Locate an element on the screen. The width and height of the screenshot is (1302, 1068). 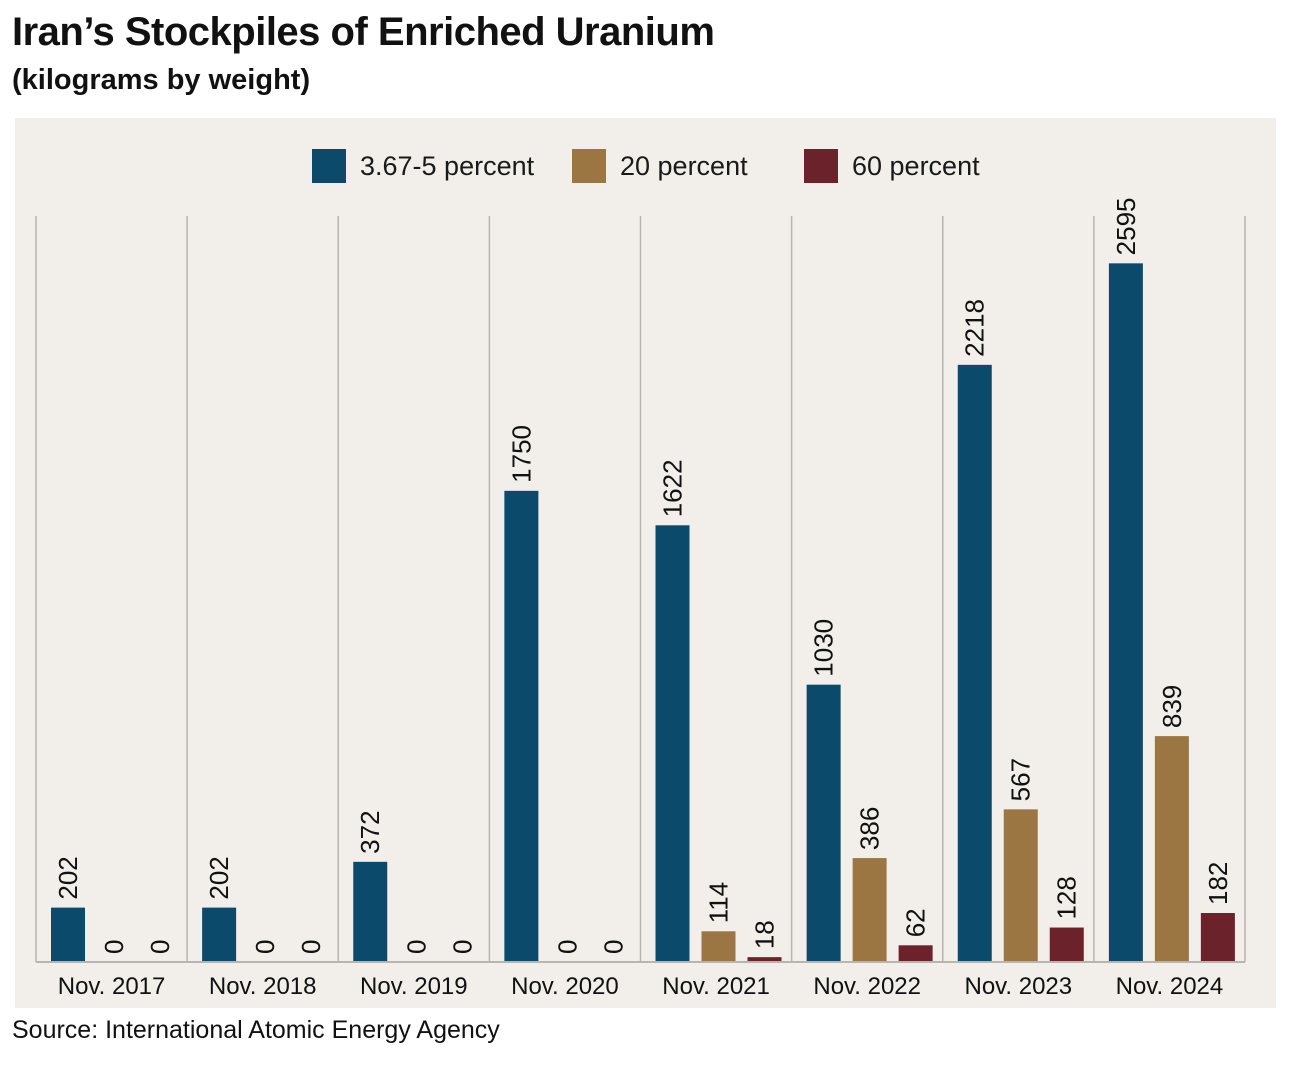
data-label: 372 is located at coordinates (370, 831).